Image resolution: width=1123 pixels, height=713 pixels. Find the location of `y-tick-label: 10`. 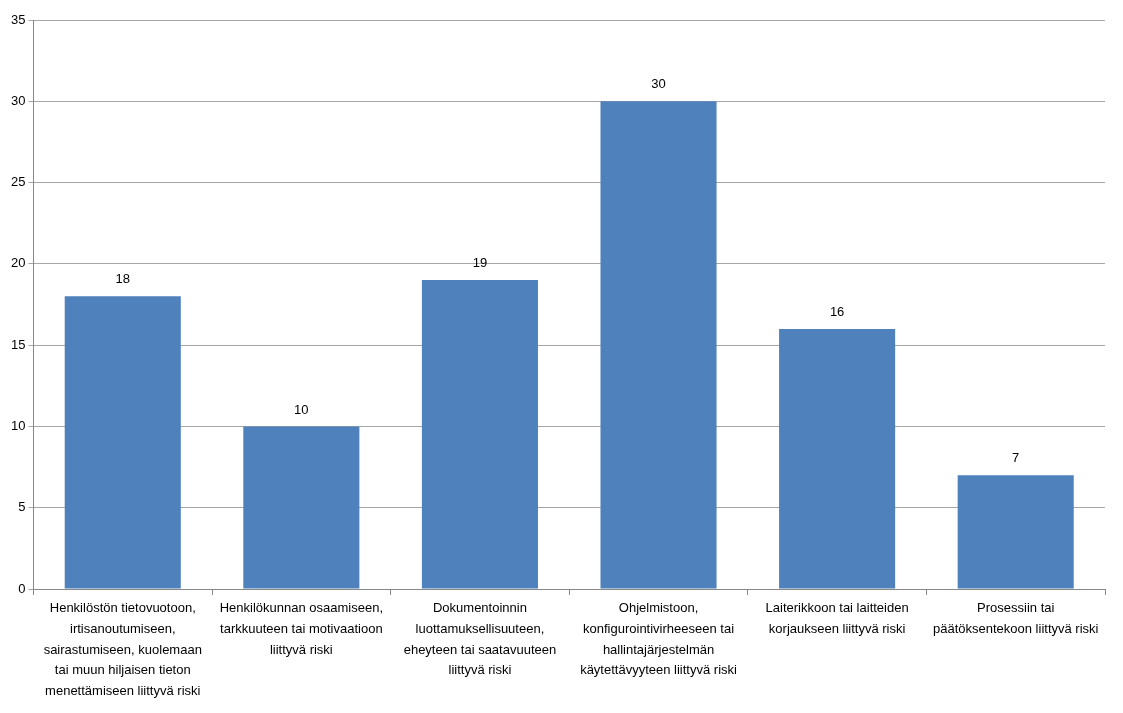

y-tick-label: 10 is located at coordinates (18, 426).